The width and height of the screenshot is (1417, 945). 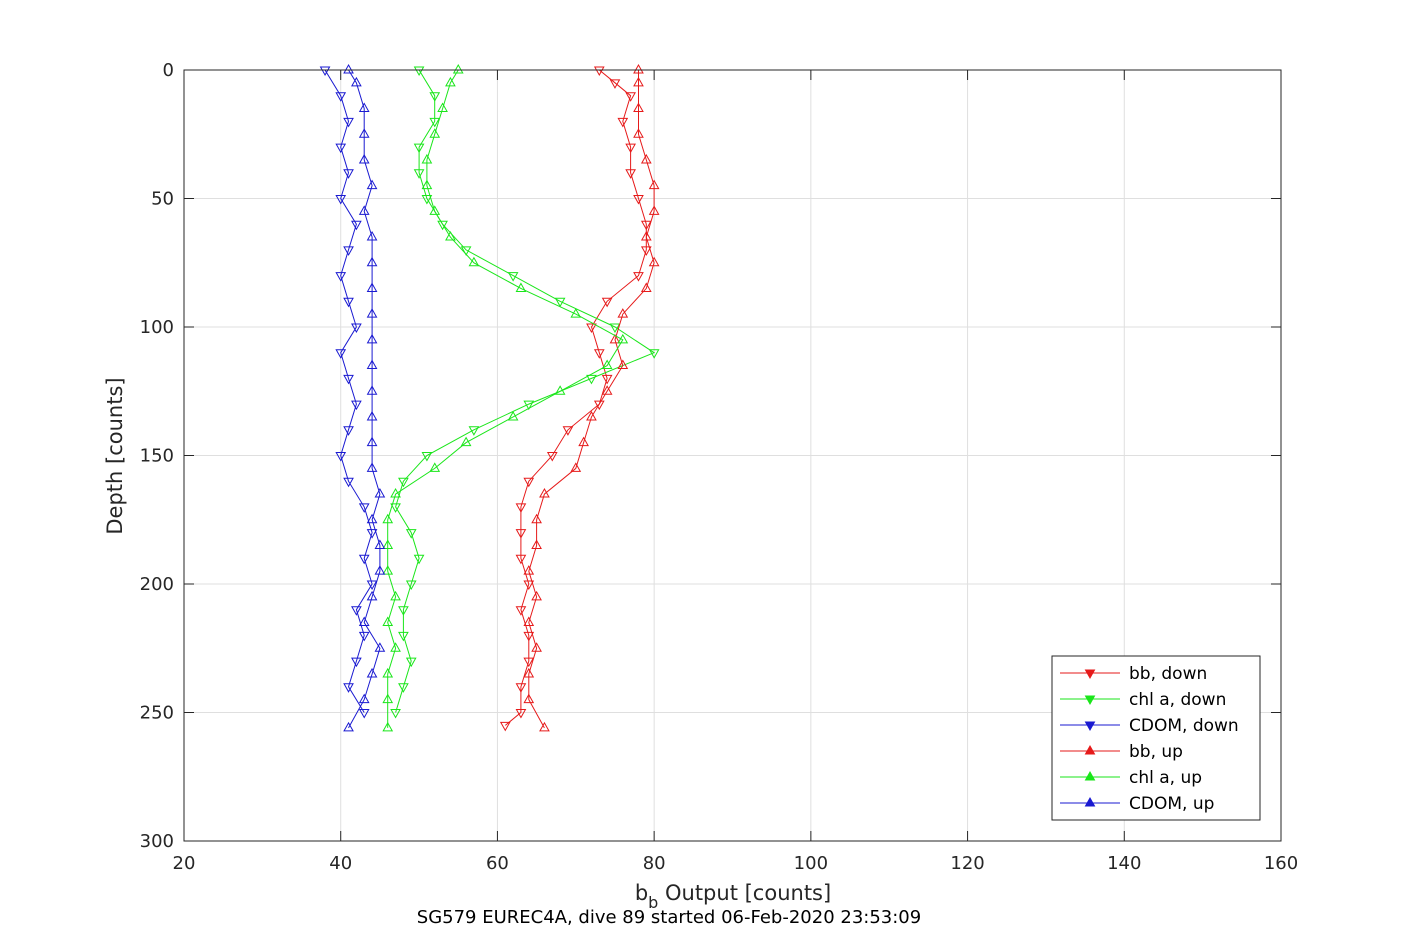 I want to click on y-tick-label: 50, so click(x=162, y=199).